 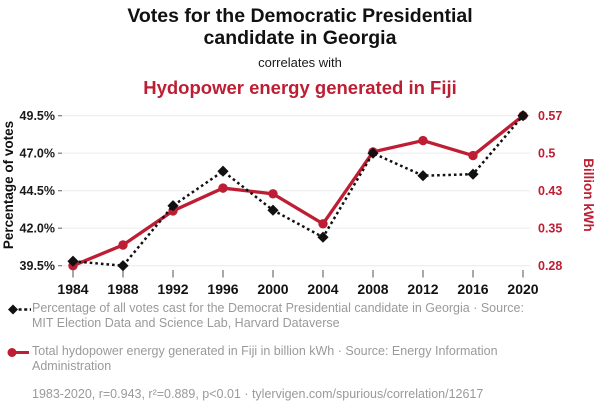 What do you see at coordinates (37, 229) in the screenshot?
I see `left-axis-tick-label: 42.0%` at bounding box center [37, 229].